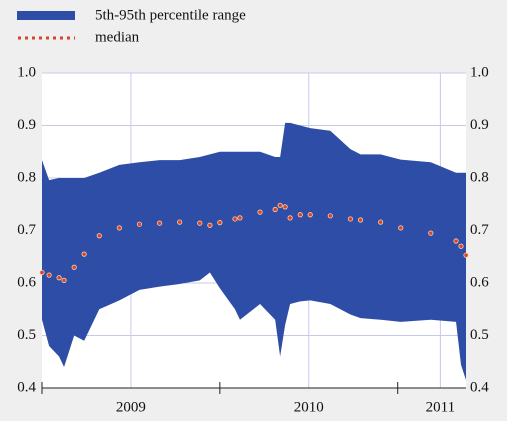 This screenshot has width=507, height=421. What do you see at coordinates (479, 230) in the screenshot?
I see `y2-tick-label: 0.7` at bounding box center [479, 230].